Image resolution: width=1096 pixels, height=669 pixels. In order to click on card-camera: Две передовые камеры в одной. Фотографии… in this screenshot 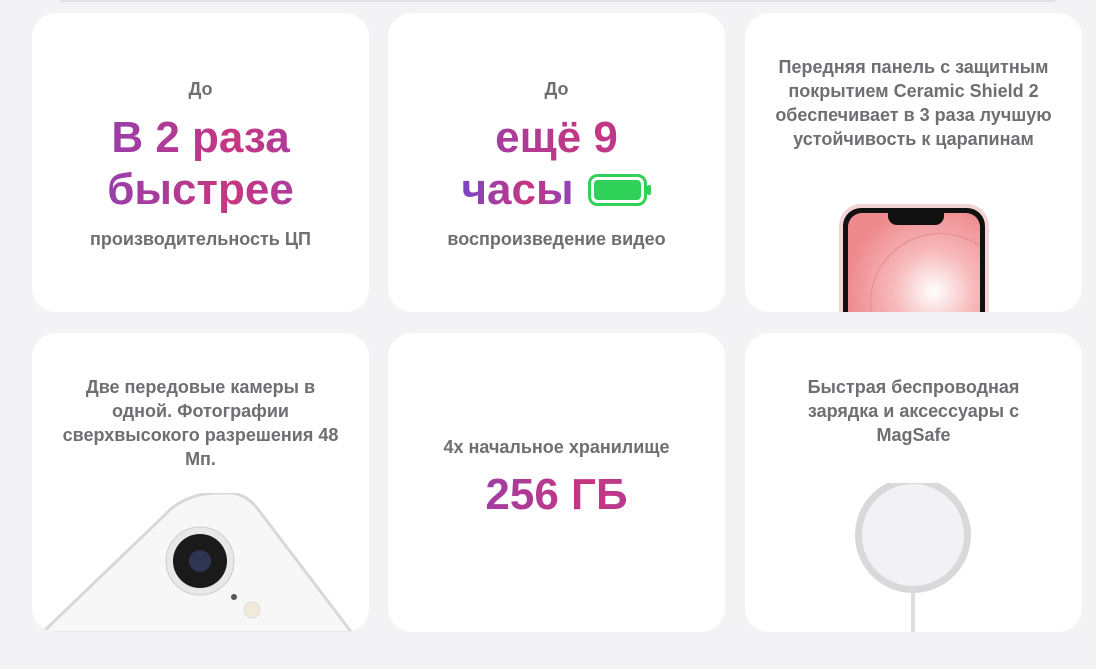, I will do `click(200, 482)`.